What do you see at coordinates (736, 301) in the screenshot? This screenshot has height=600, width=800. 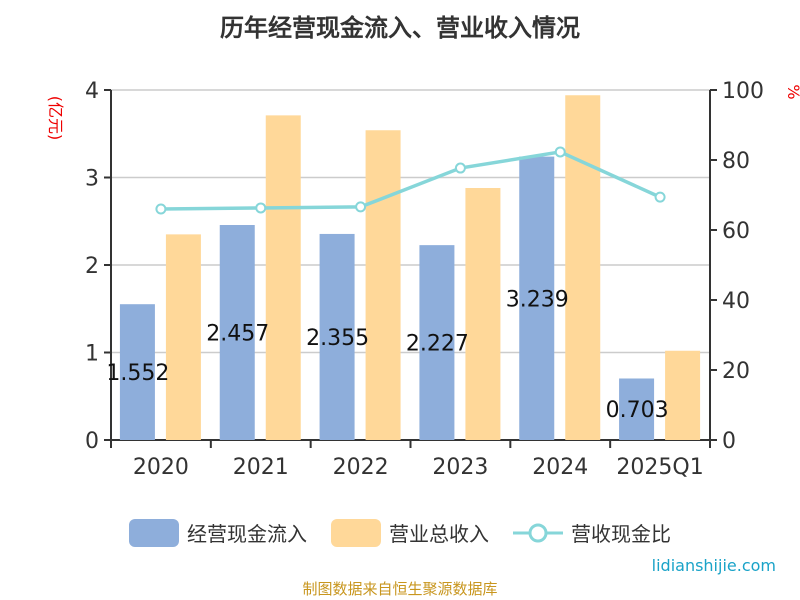 I see `right-tick-label: 40` at bounding box center [736, 301].